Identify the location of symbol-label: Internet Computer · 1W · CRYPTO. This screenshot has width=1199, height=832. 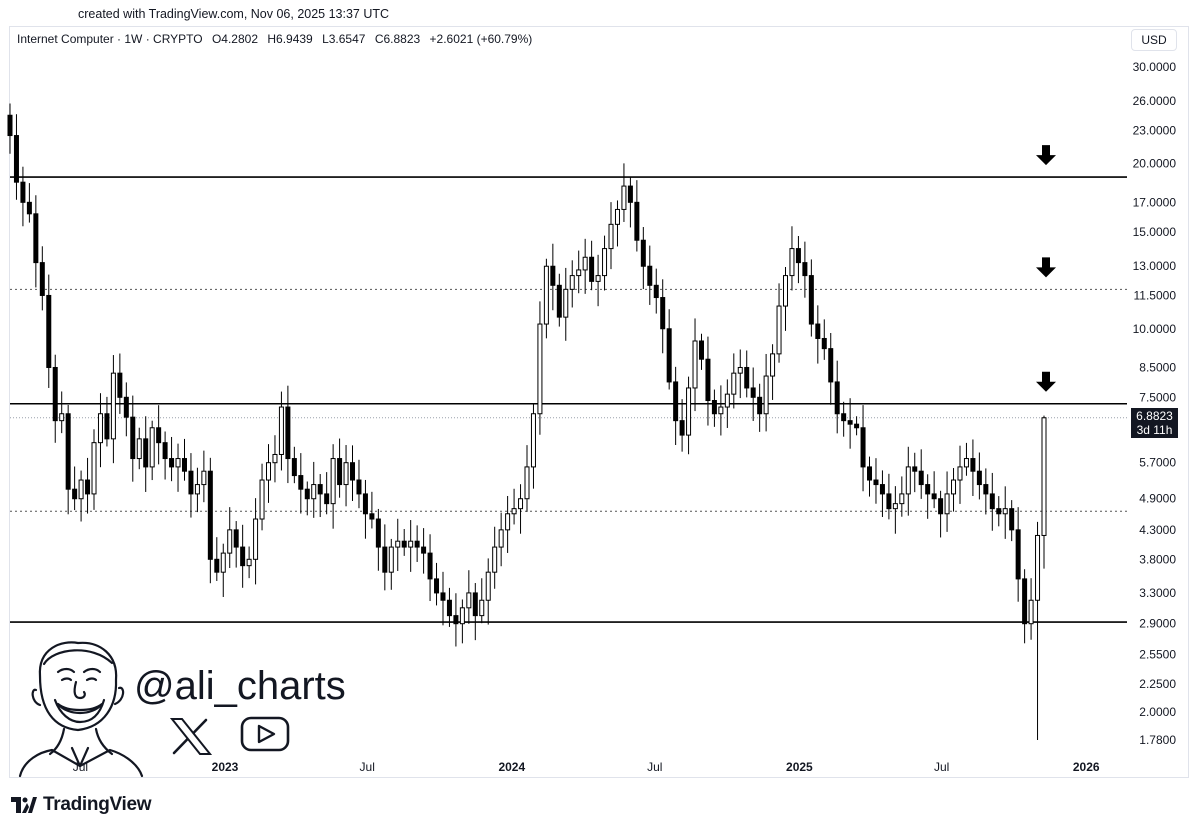
(110, 39).